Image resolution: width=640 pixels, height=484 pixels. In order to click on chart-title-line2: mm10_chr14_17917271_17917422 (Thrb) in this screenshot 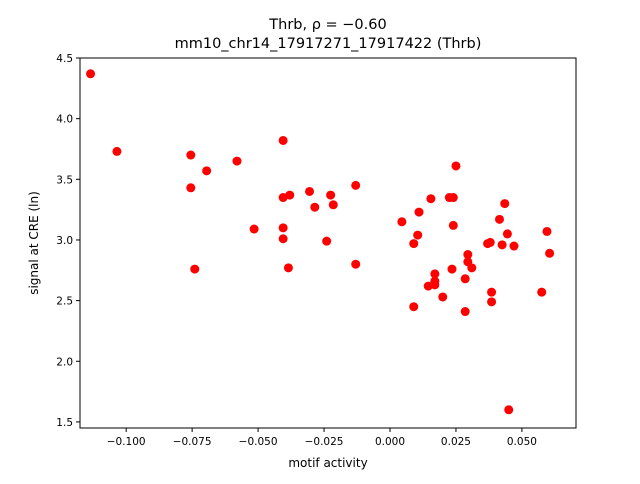, I will do `click(328, 44)`.